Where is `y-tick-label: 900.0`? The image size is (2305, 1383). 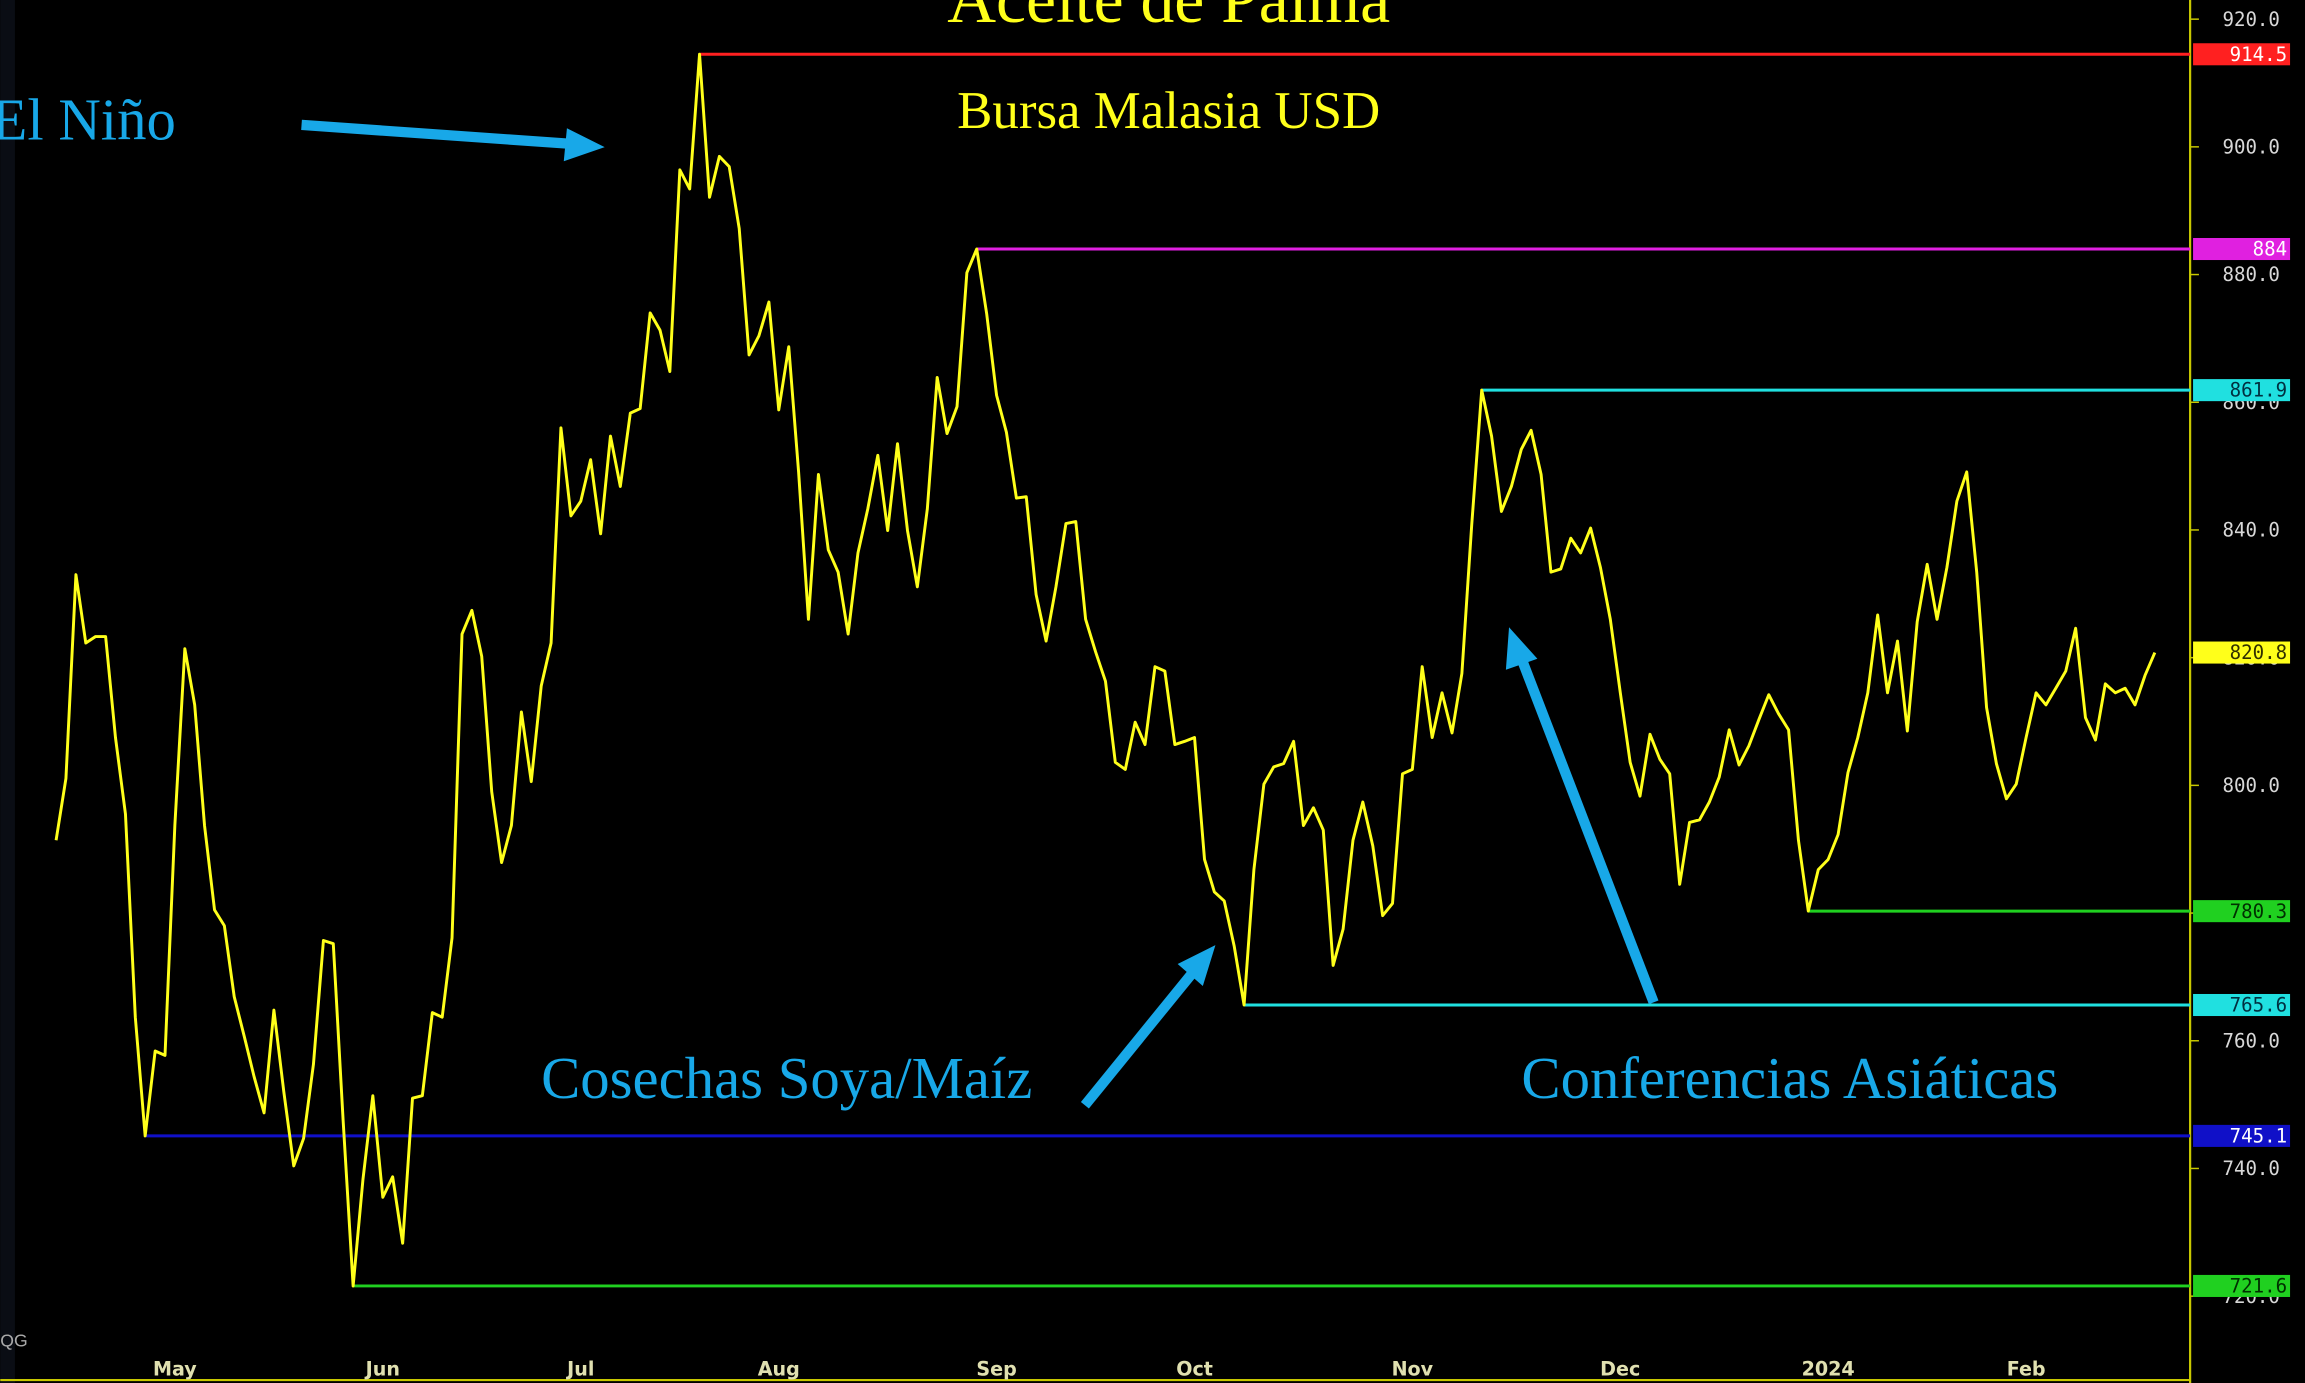
y-tick-label: 900.0 is located at coordinates (2250, 146).